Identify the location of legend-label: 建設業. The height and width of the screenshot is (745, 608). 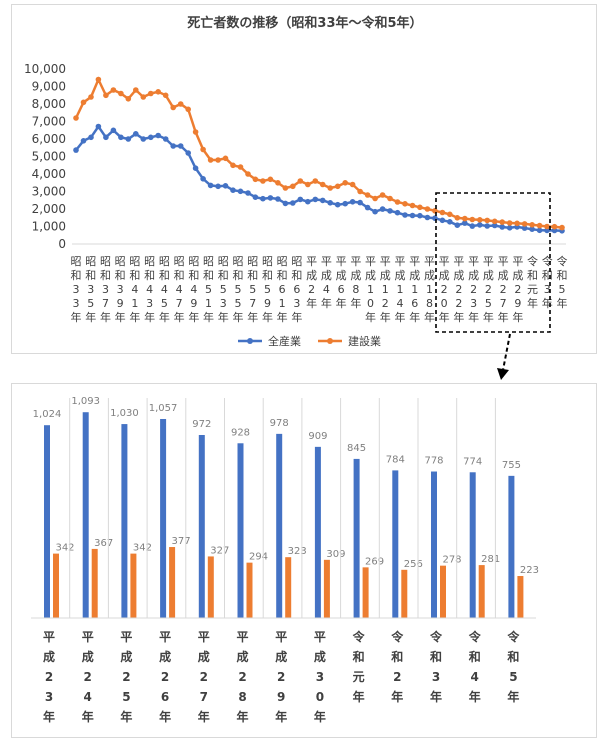
(364, 341).